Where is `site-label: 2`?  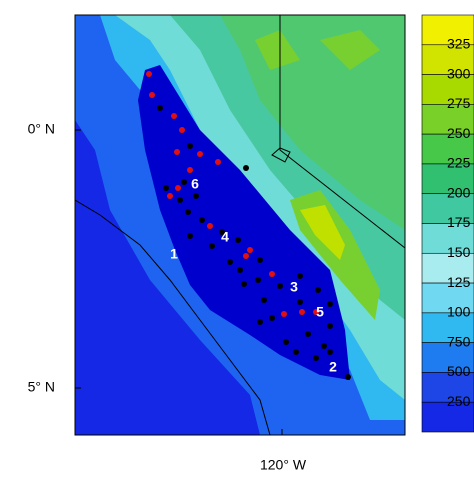 site-label: 2 is located at coordinates (333, 367).